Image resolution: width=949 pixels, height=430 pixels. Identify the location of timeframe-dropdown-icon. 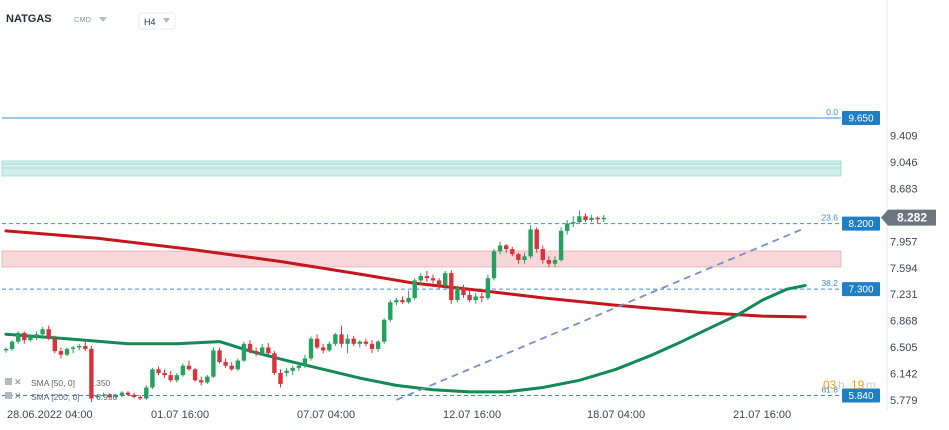
(166, 20).